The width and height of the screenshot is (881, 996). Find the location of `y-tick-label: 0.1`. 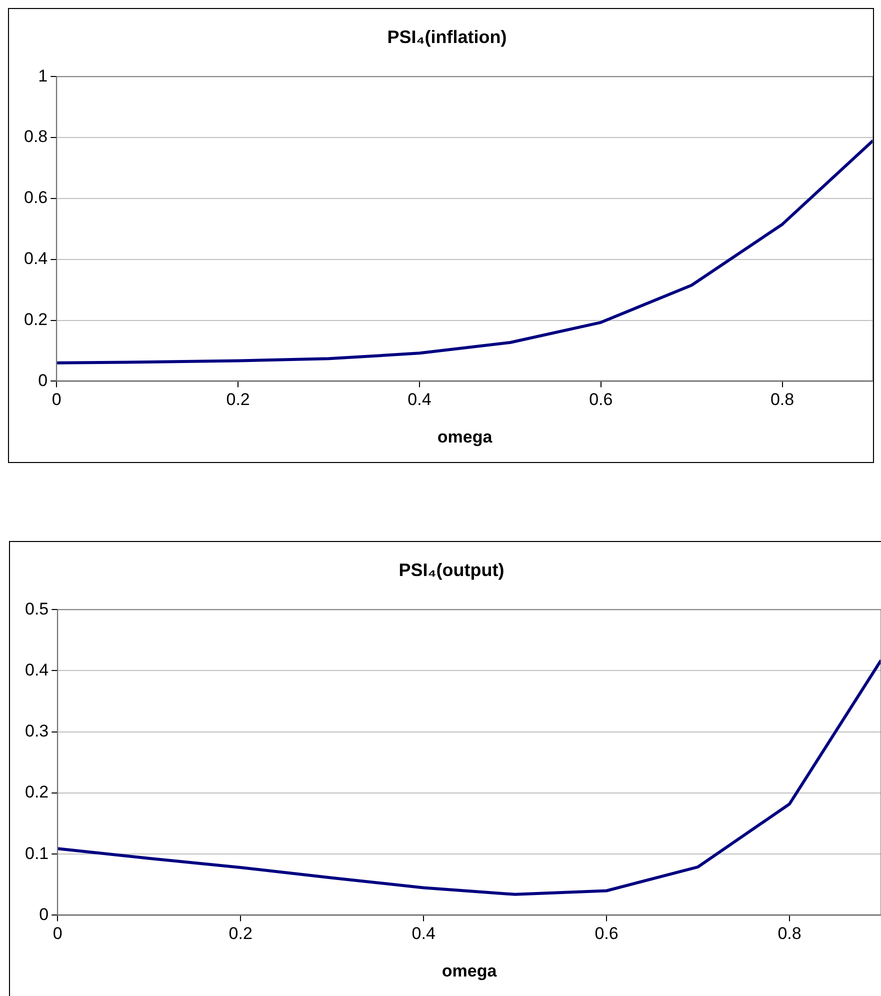

y-tick-label: 0.1 is located at coordinates (36, 853).